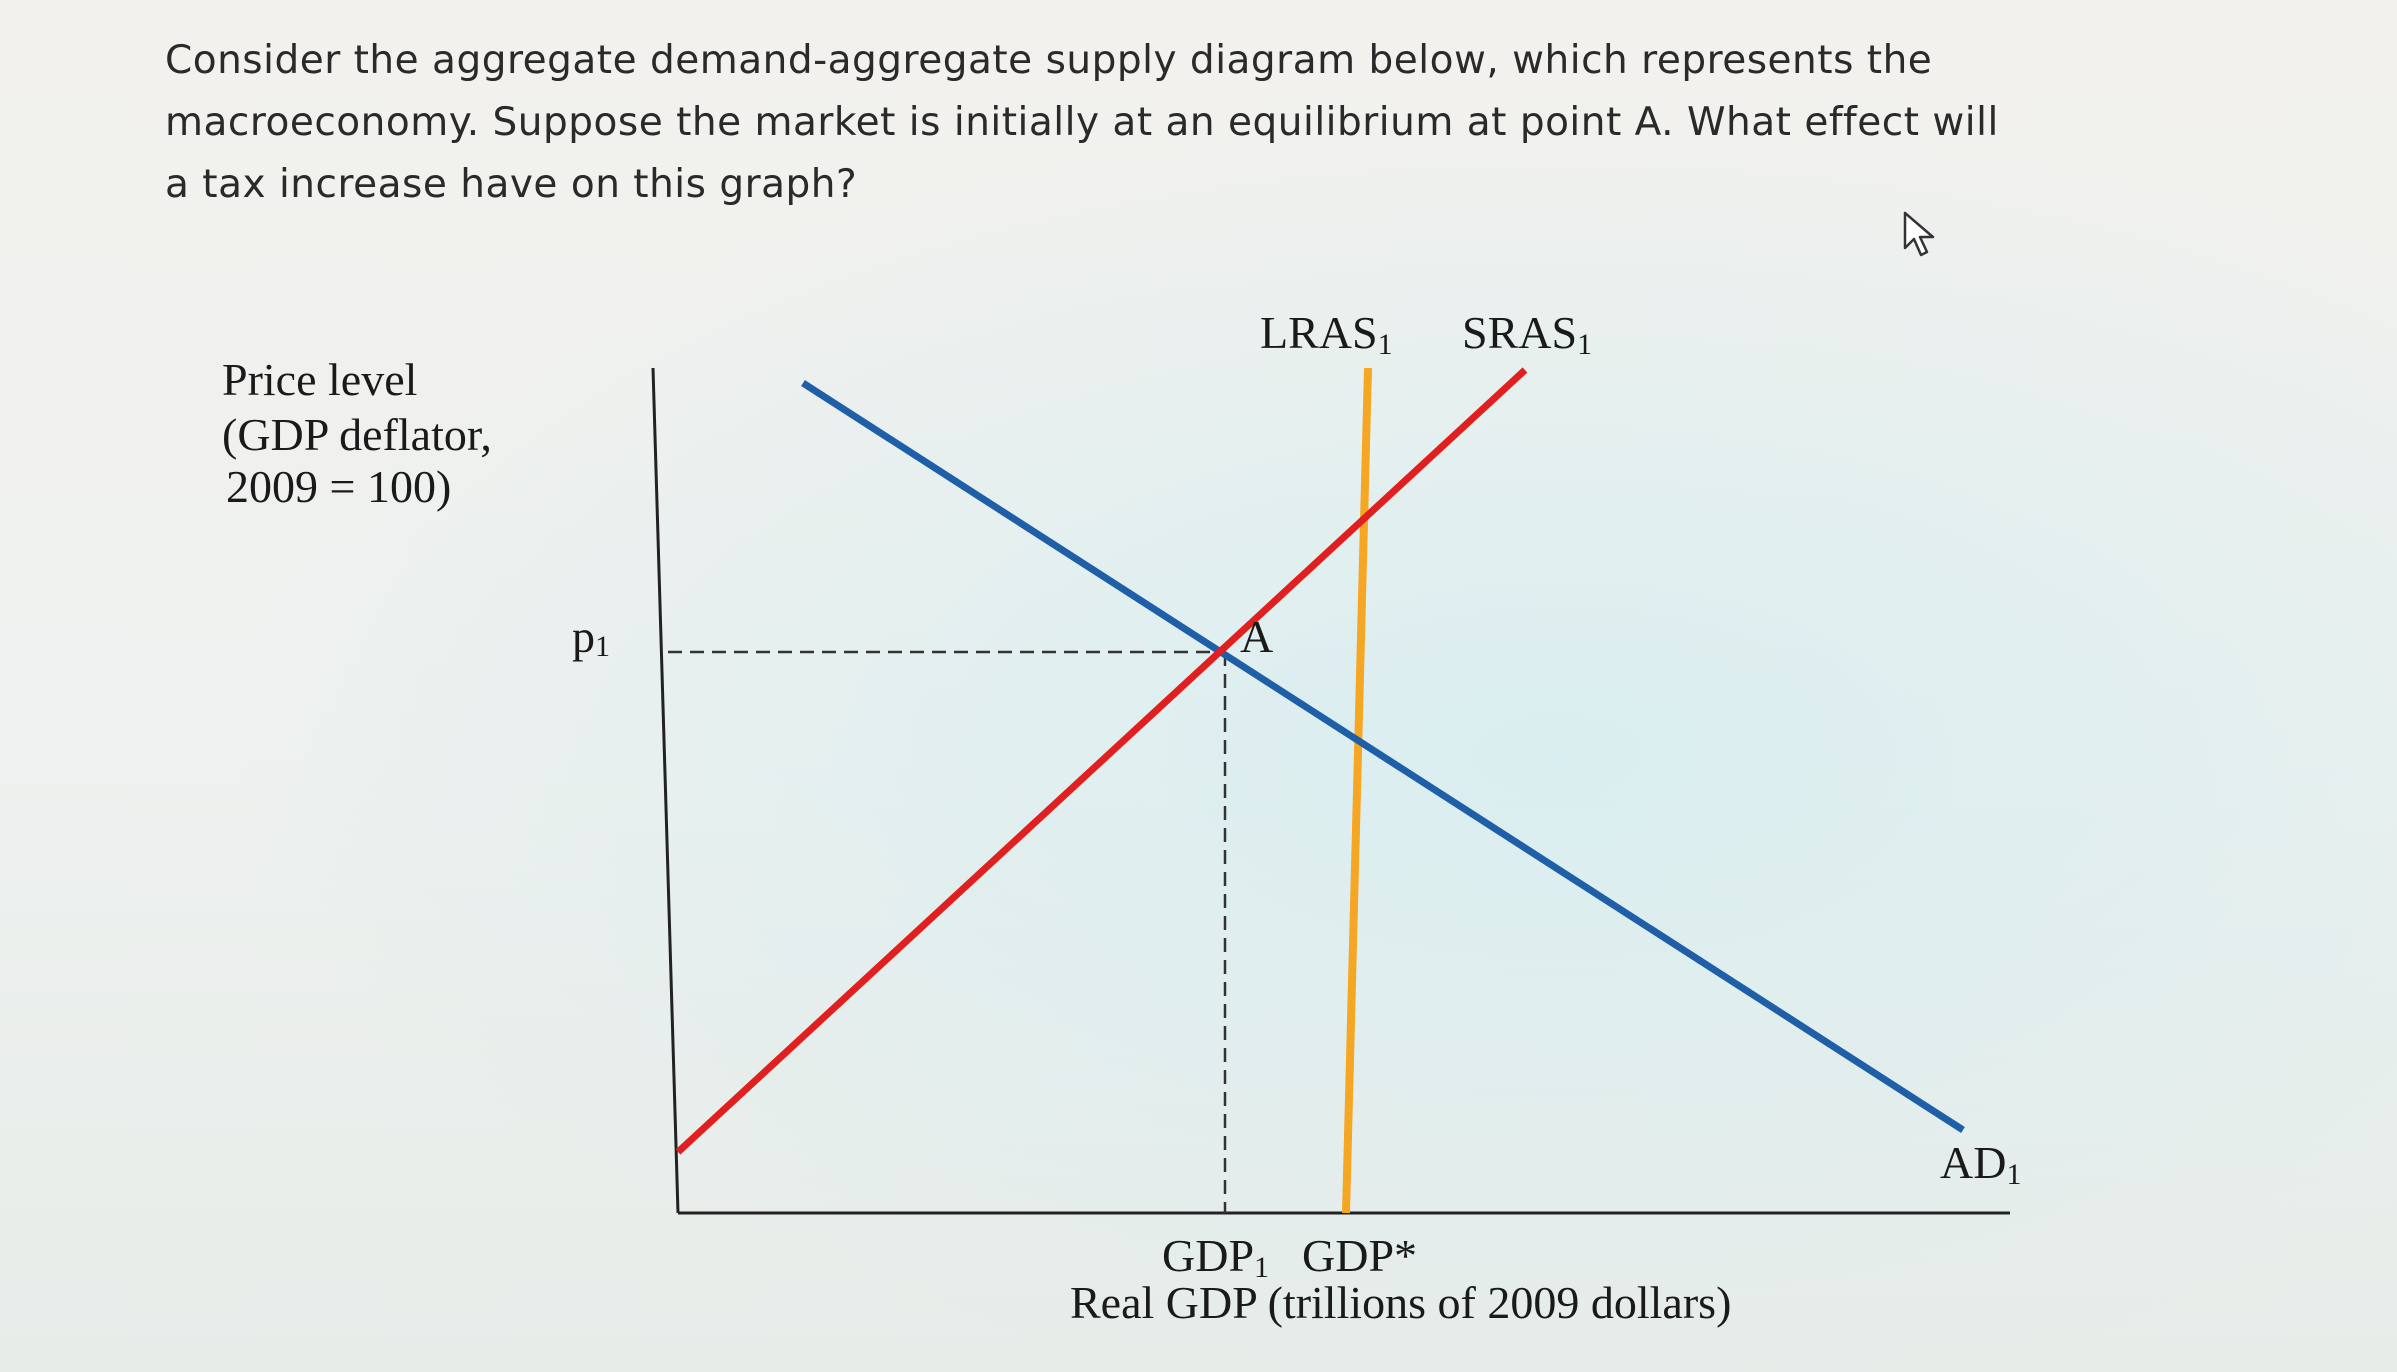  What do you see at coordinates (665, 790) in the screenshot?
I see `y-axis` at bounding box center [665, 790].